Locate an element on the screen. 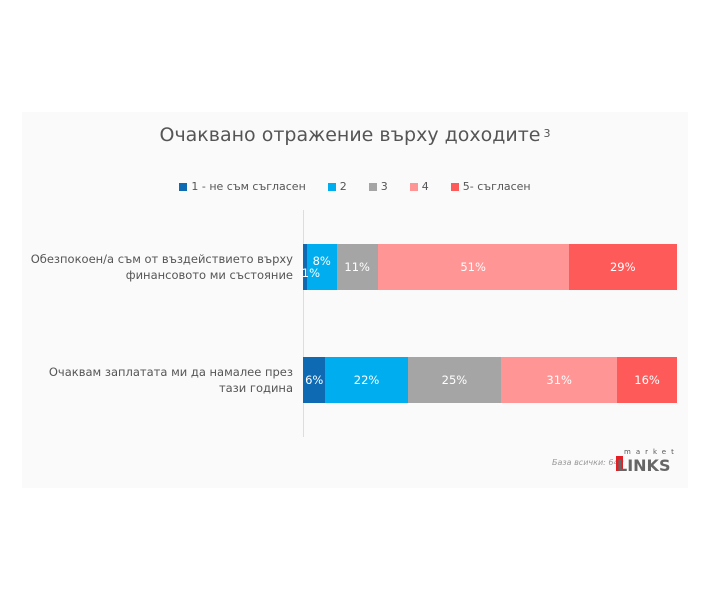  bar-segment: 11% is located at coordinates (357, 267).